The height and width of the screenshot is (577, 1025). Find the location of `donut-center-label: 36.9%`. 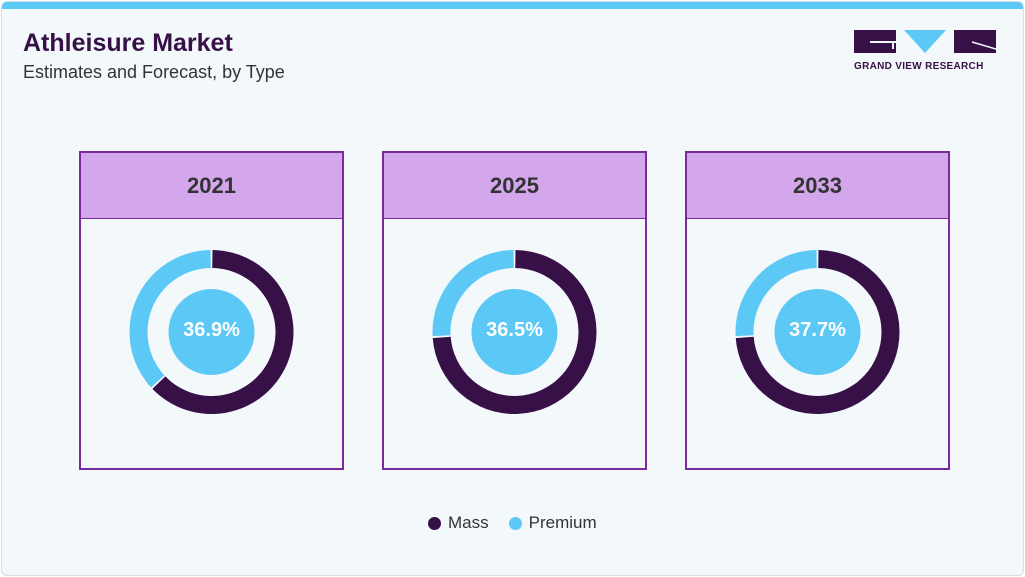

donut-center-label: 36.9% is located at coordinates (211, 330).